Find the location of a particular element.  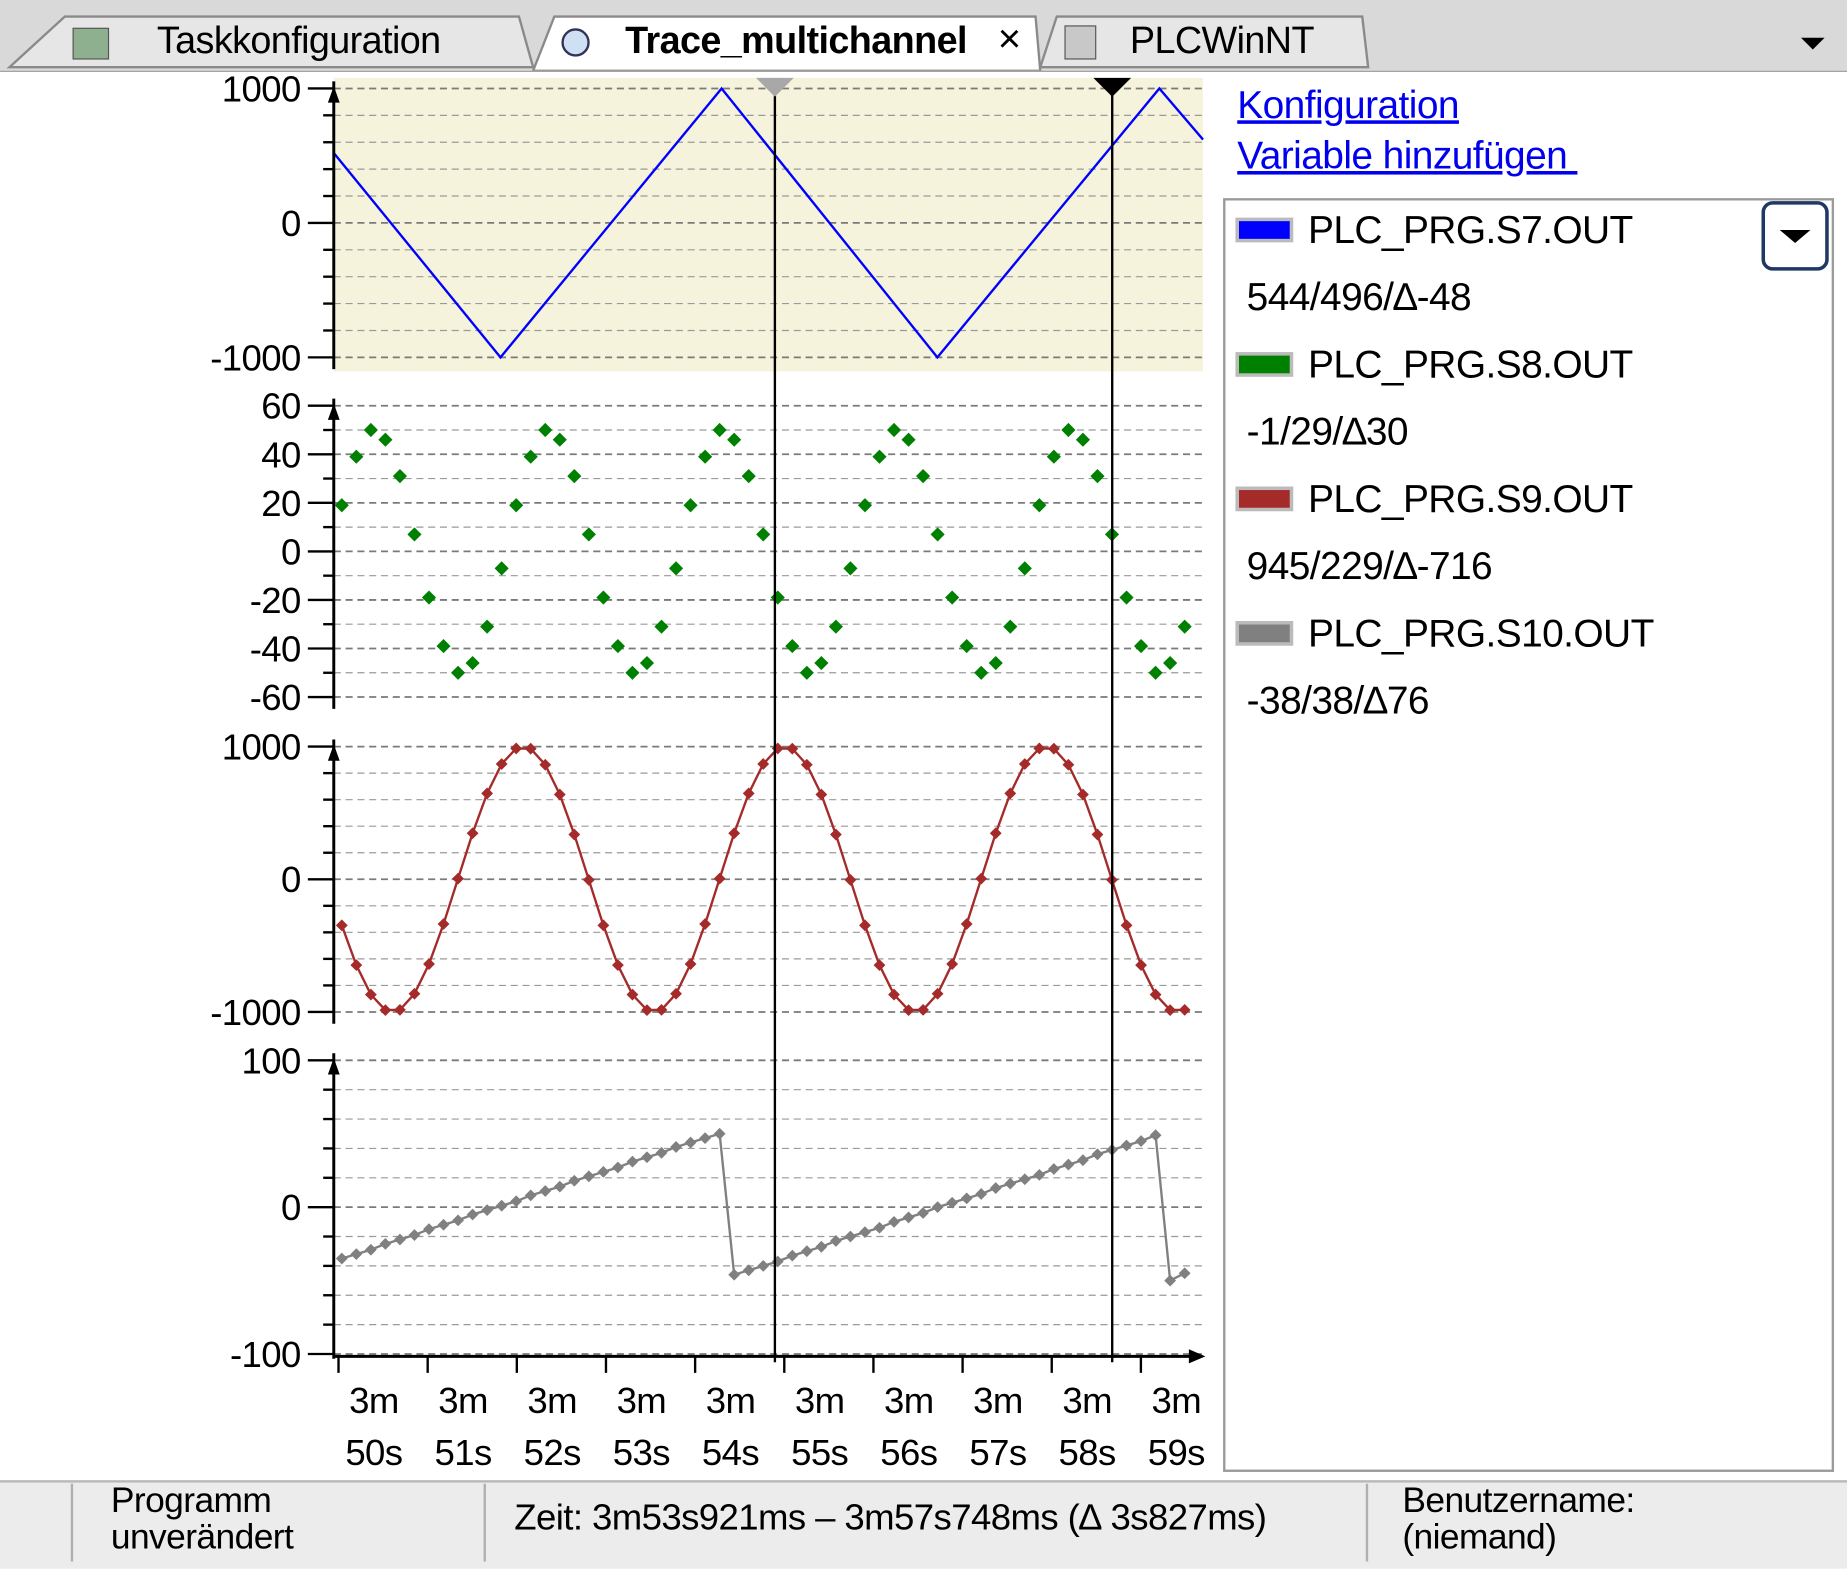

y-tick-label: -60 is located at coordinates (275, 697).